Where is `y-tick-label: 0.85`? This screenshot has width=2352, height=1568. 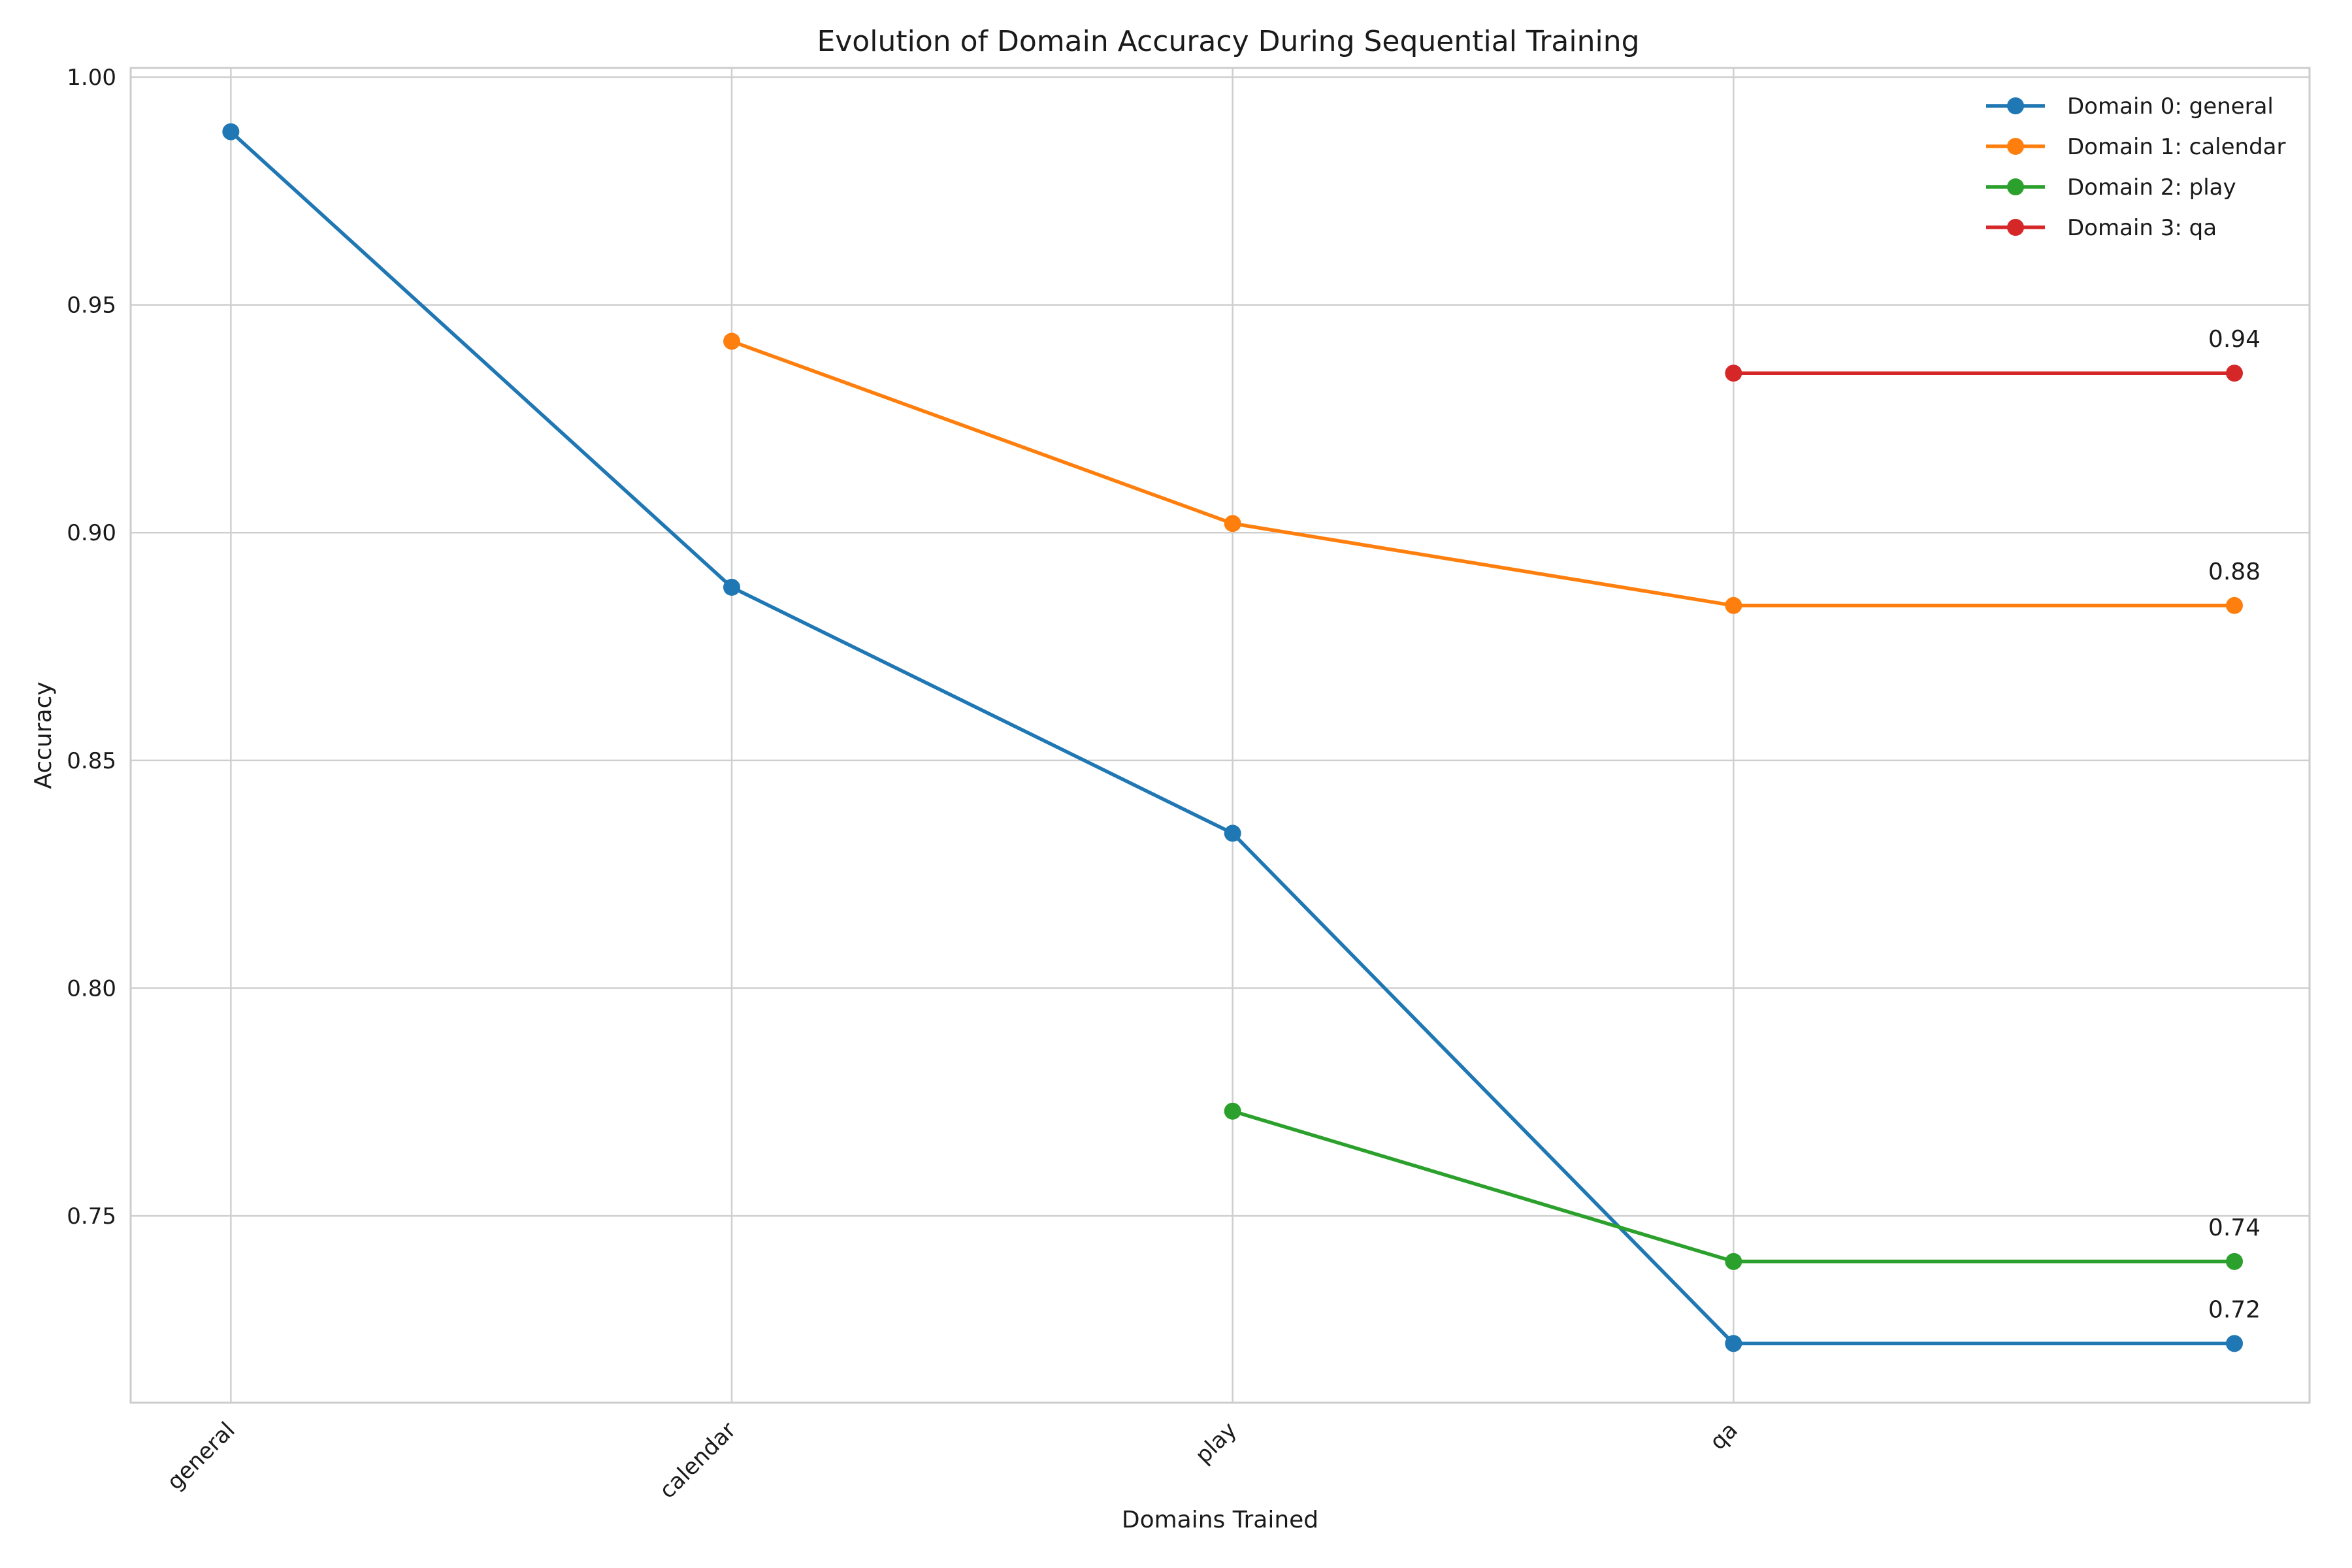
y-tick-label: 0.85 is located at coordinates (91, 761).